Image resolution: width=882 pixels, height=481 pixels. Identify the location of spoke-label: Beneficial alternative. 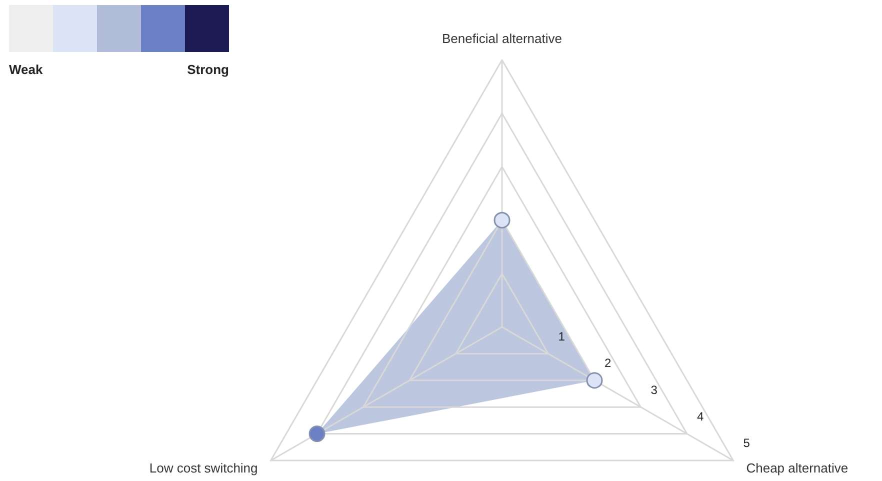
(502, 38).